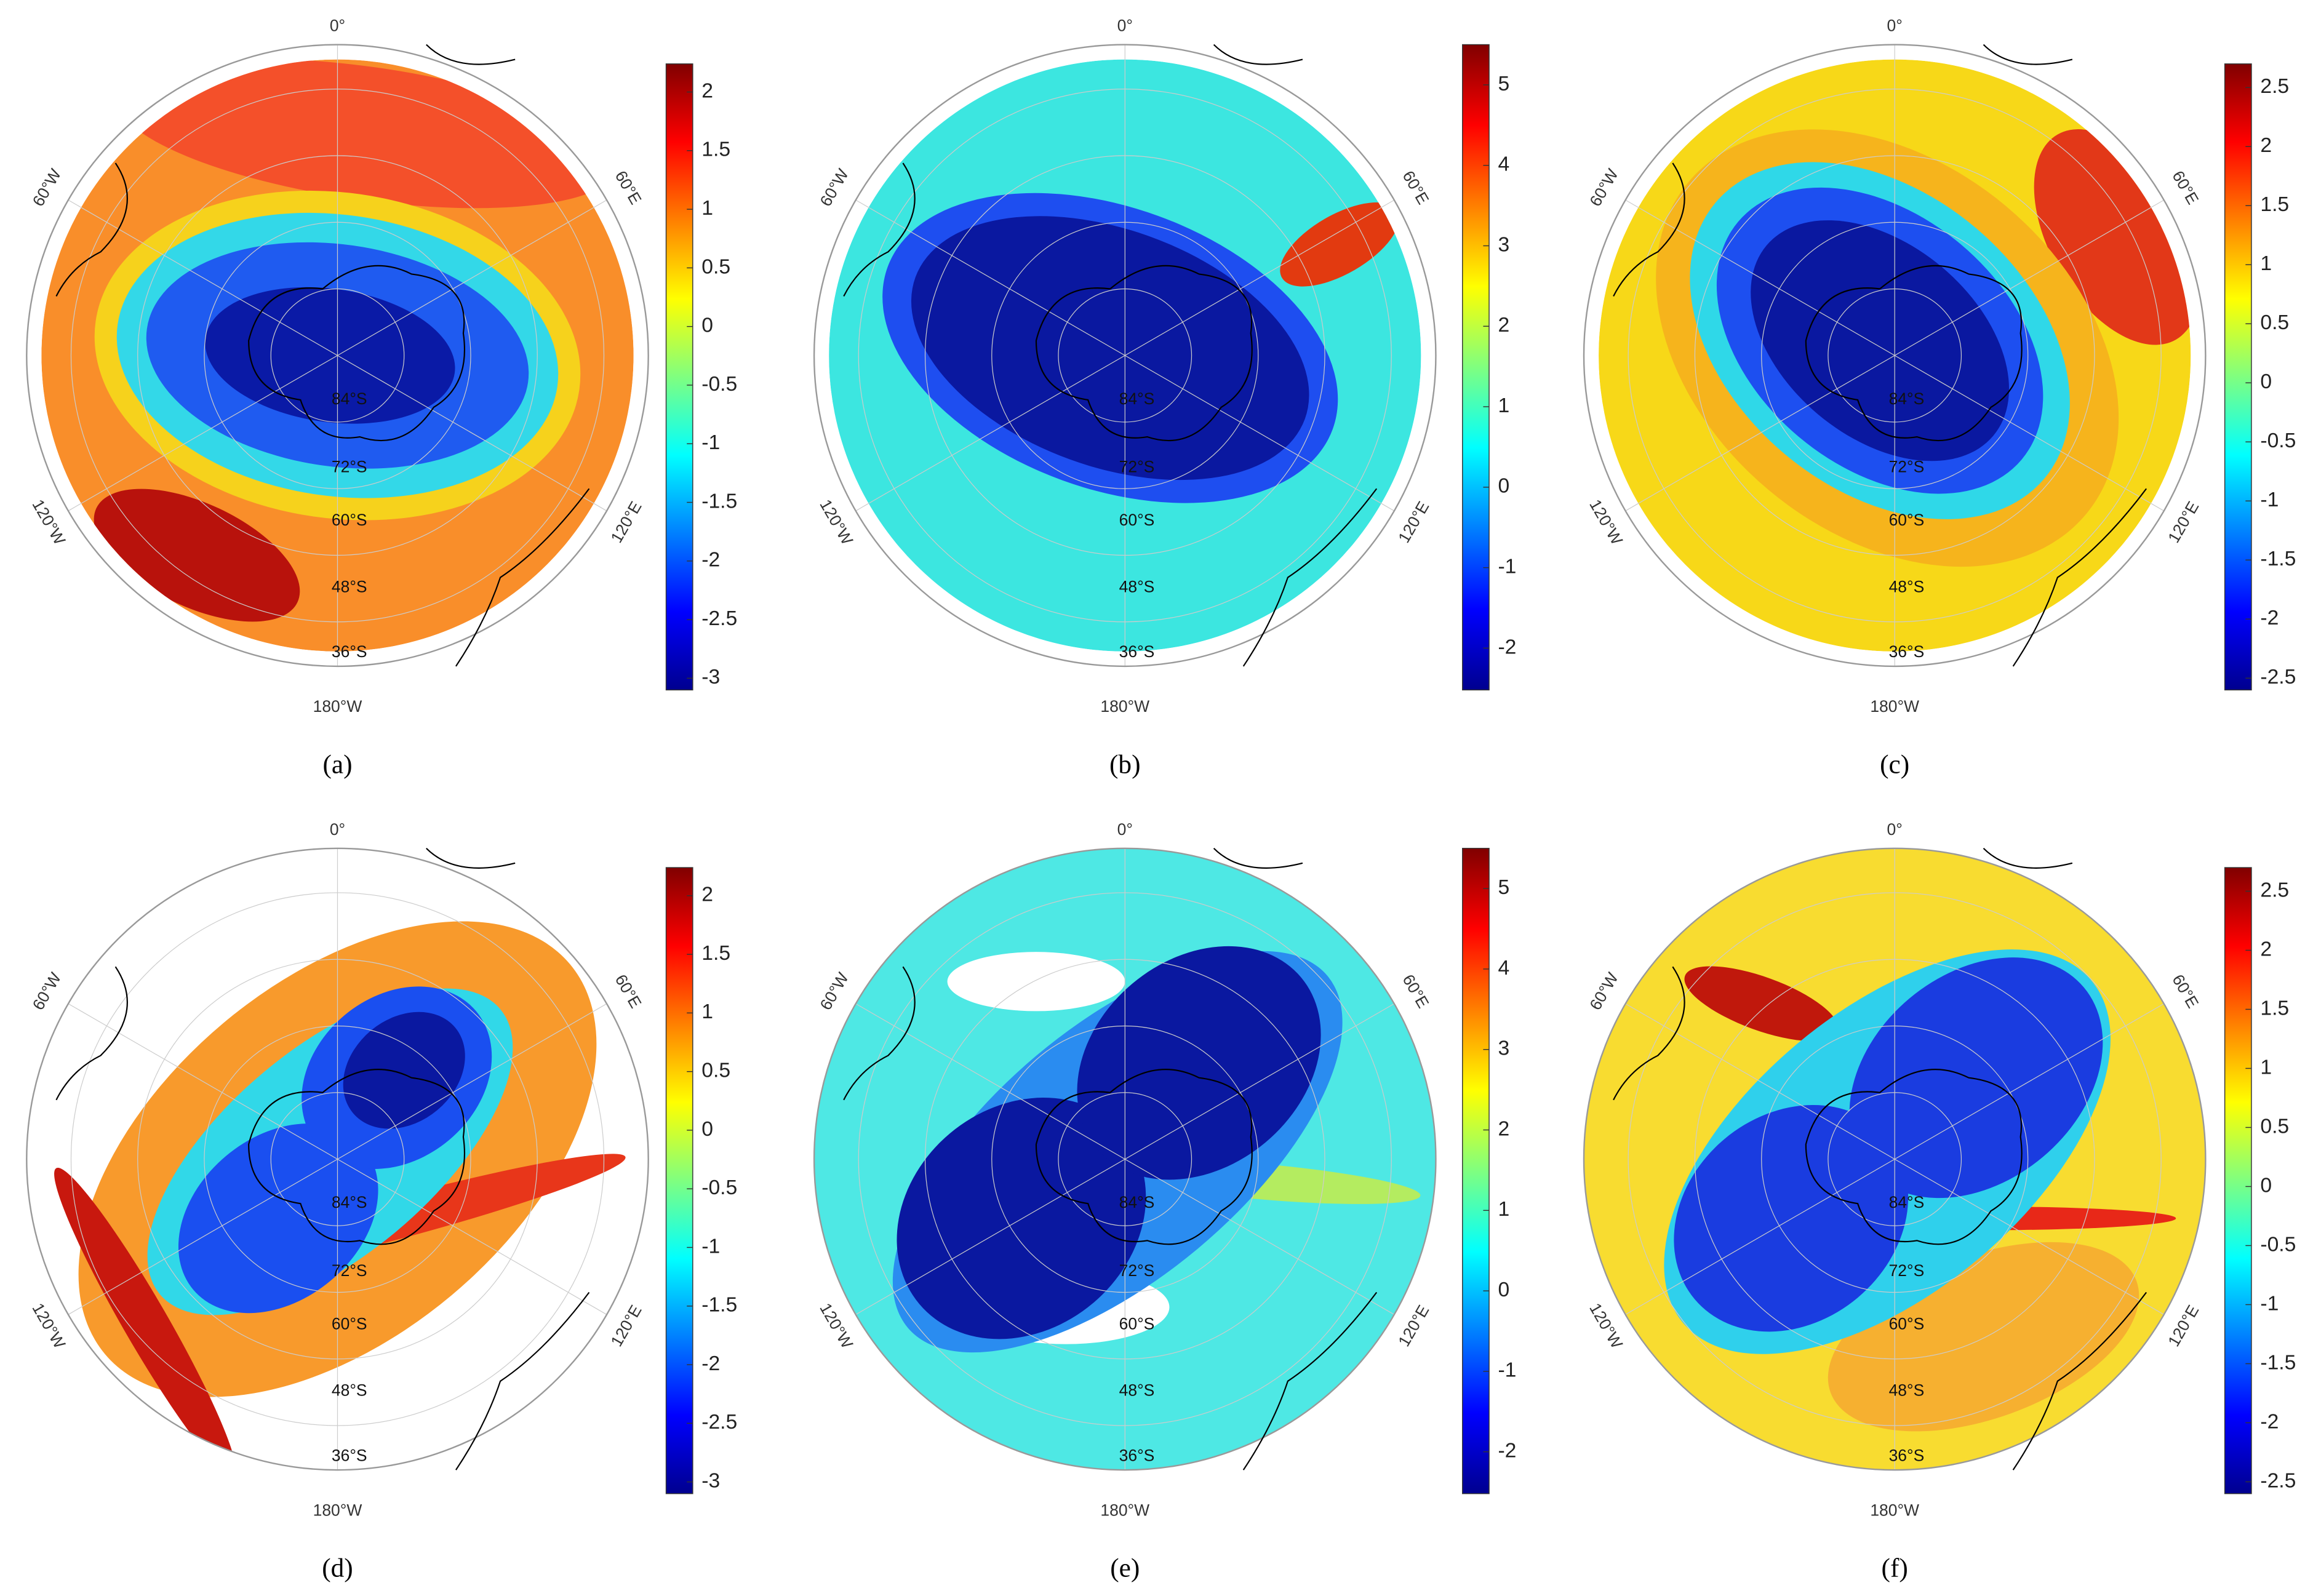 This screenshot has width=2321, height=1596. What do you see at coordinates (1413, 522) in the screenshot?
I see `lon-label: 120°E` at bounding box center [1413, 522].